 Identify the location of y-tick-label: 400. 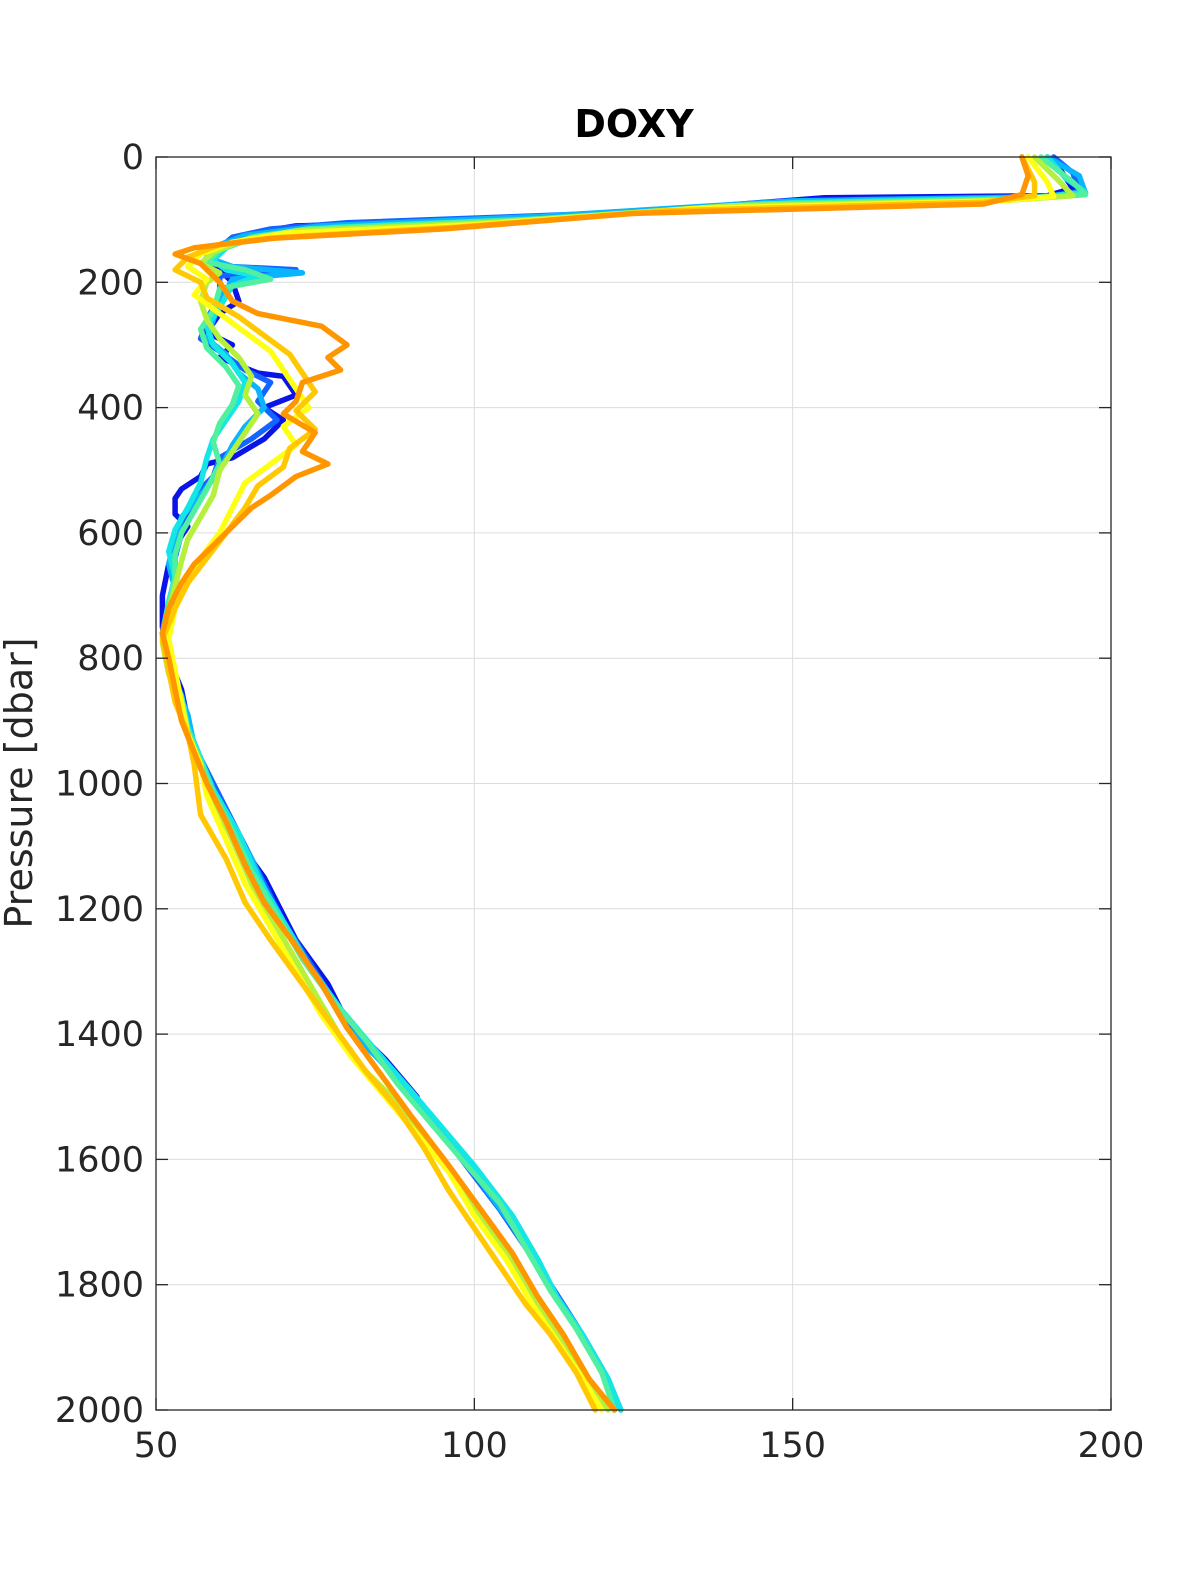
(110, 409).